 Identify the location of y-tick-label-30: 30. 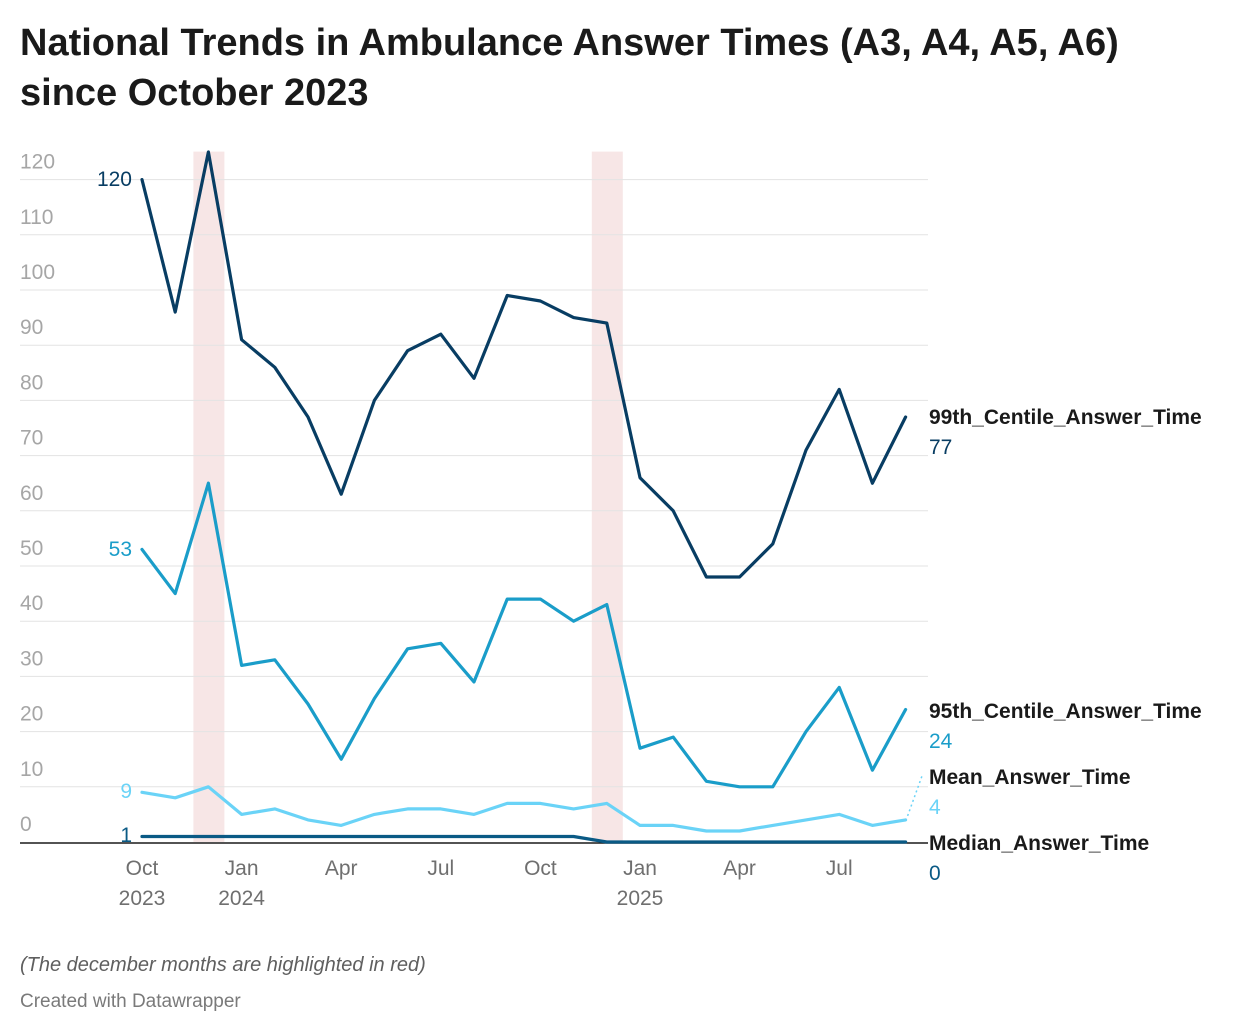
(31, 658).